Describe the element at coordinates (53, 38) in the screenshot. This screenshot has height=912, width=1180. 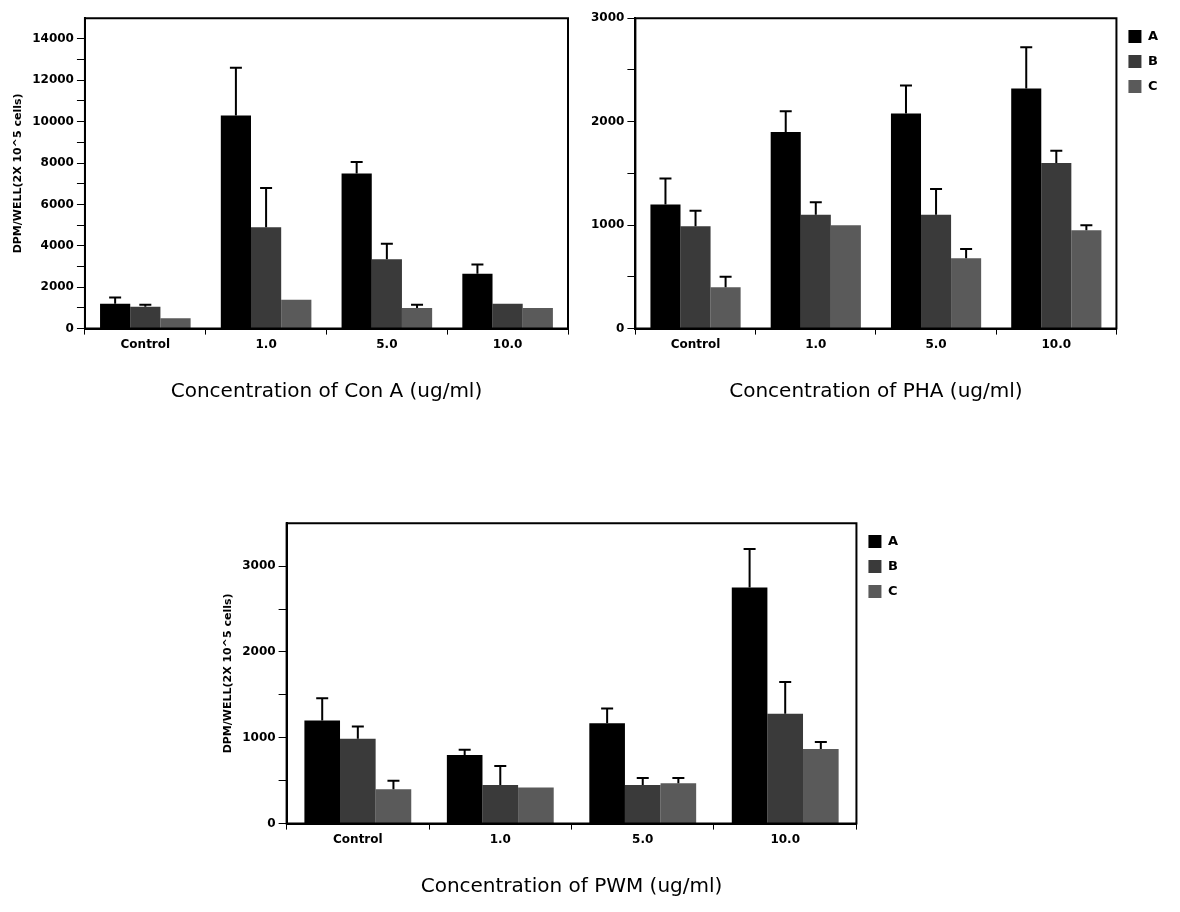
I see `y-tick-label: 14000` at that location.